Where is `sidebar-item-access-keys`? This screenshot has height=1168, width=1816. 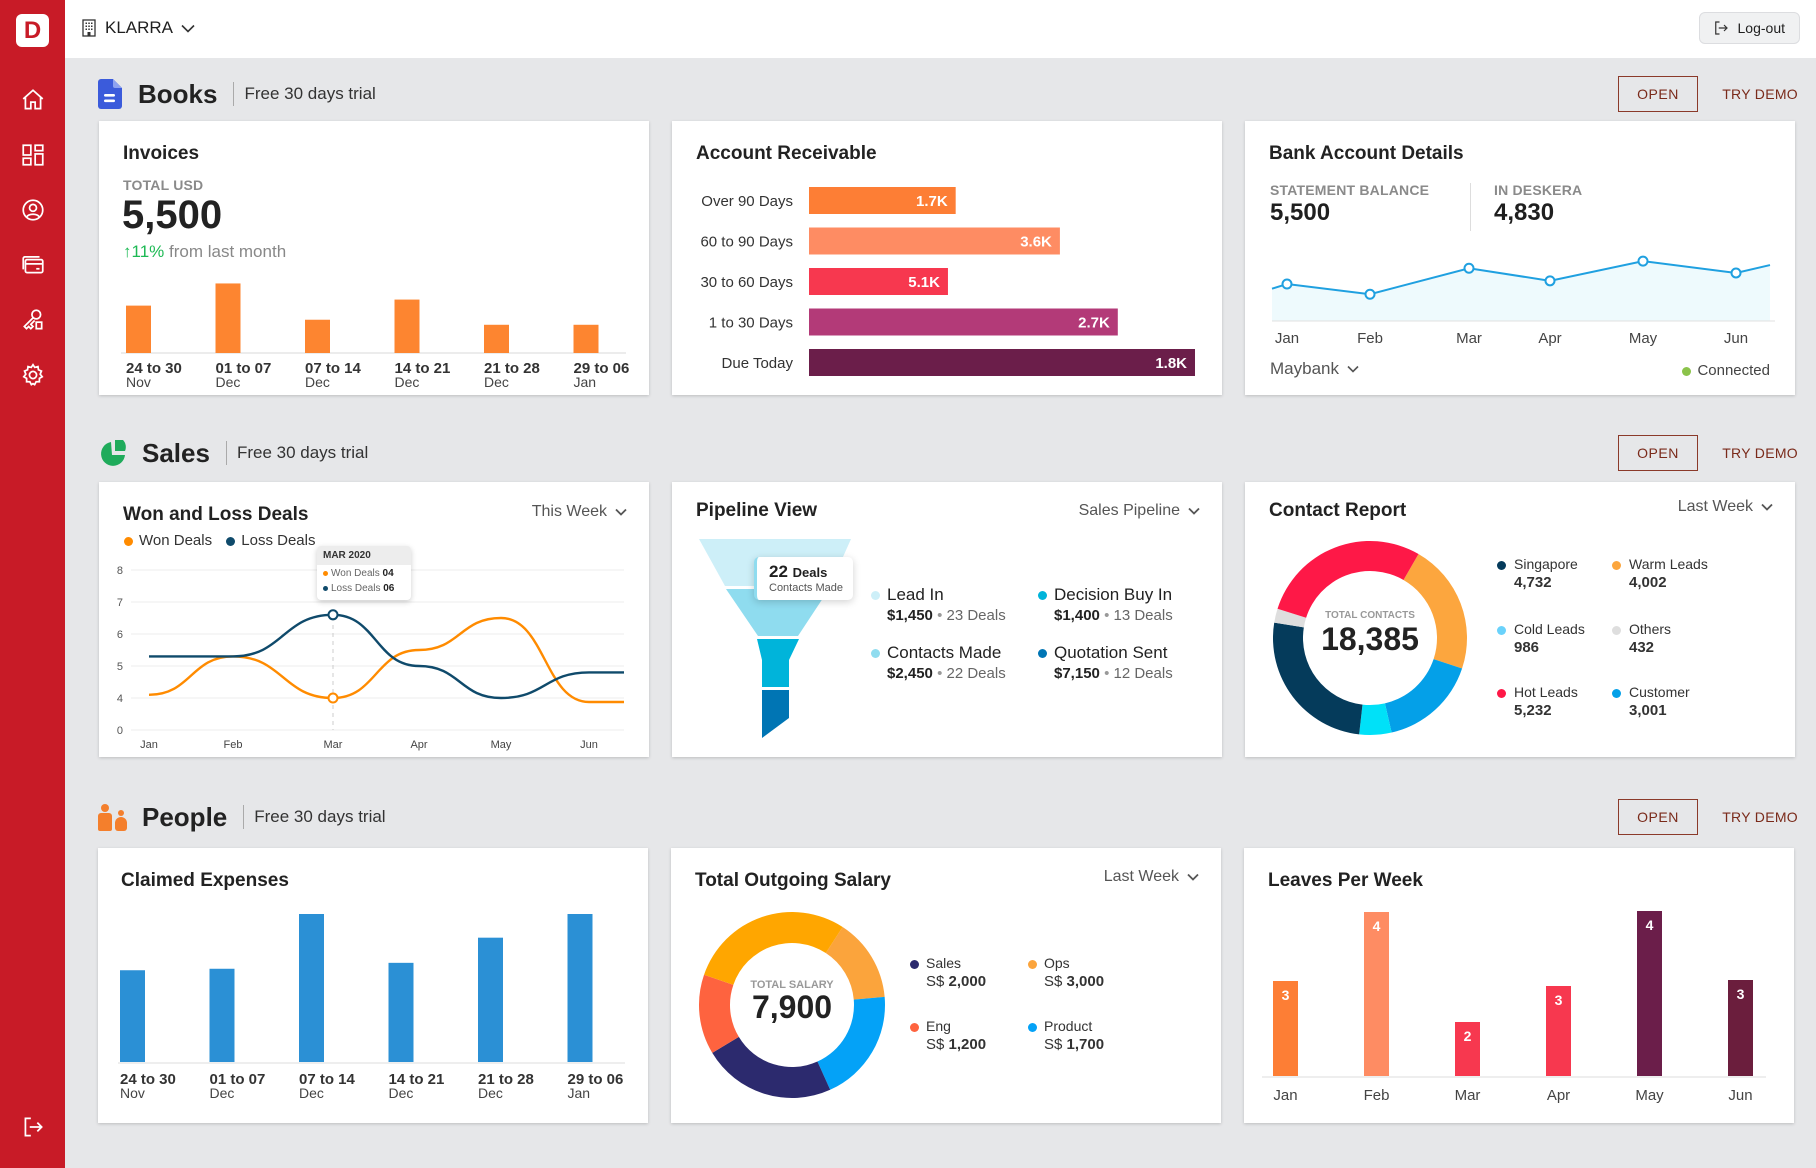 sidebar-item-access-keys is located at coordinates (33, 320).